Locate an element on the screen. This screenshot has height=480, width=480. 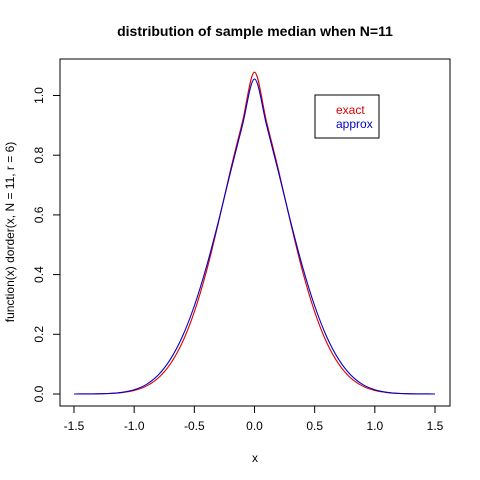
y-tick-label: 0.8 is located at coordinates (39, 155).